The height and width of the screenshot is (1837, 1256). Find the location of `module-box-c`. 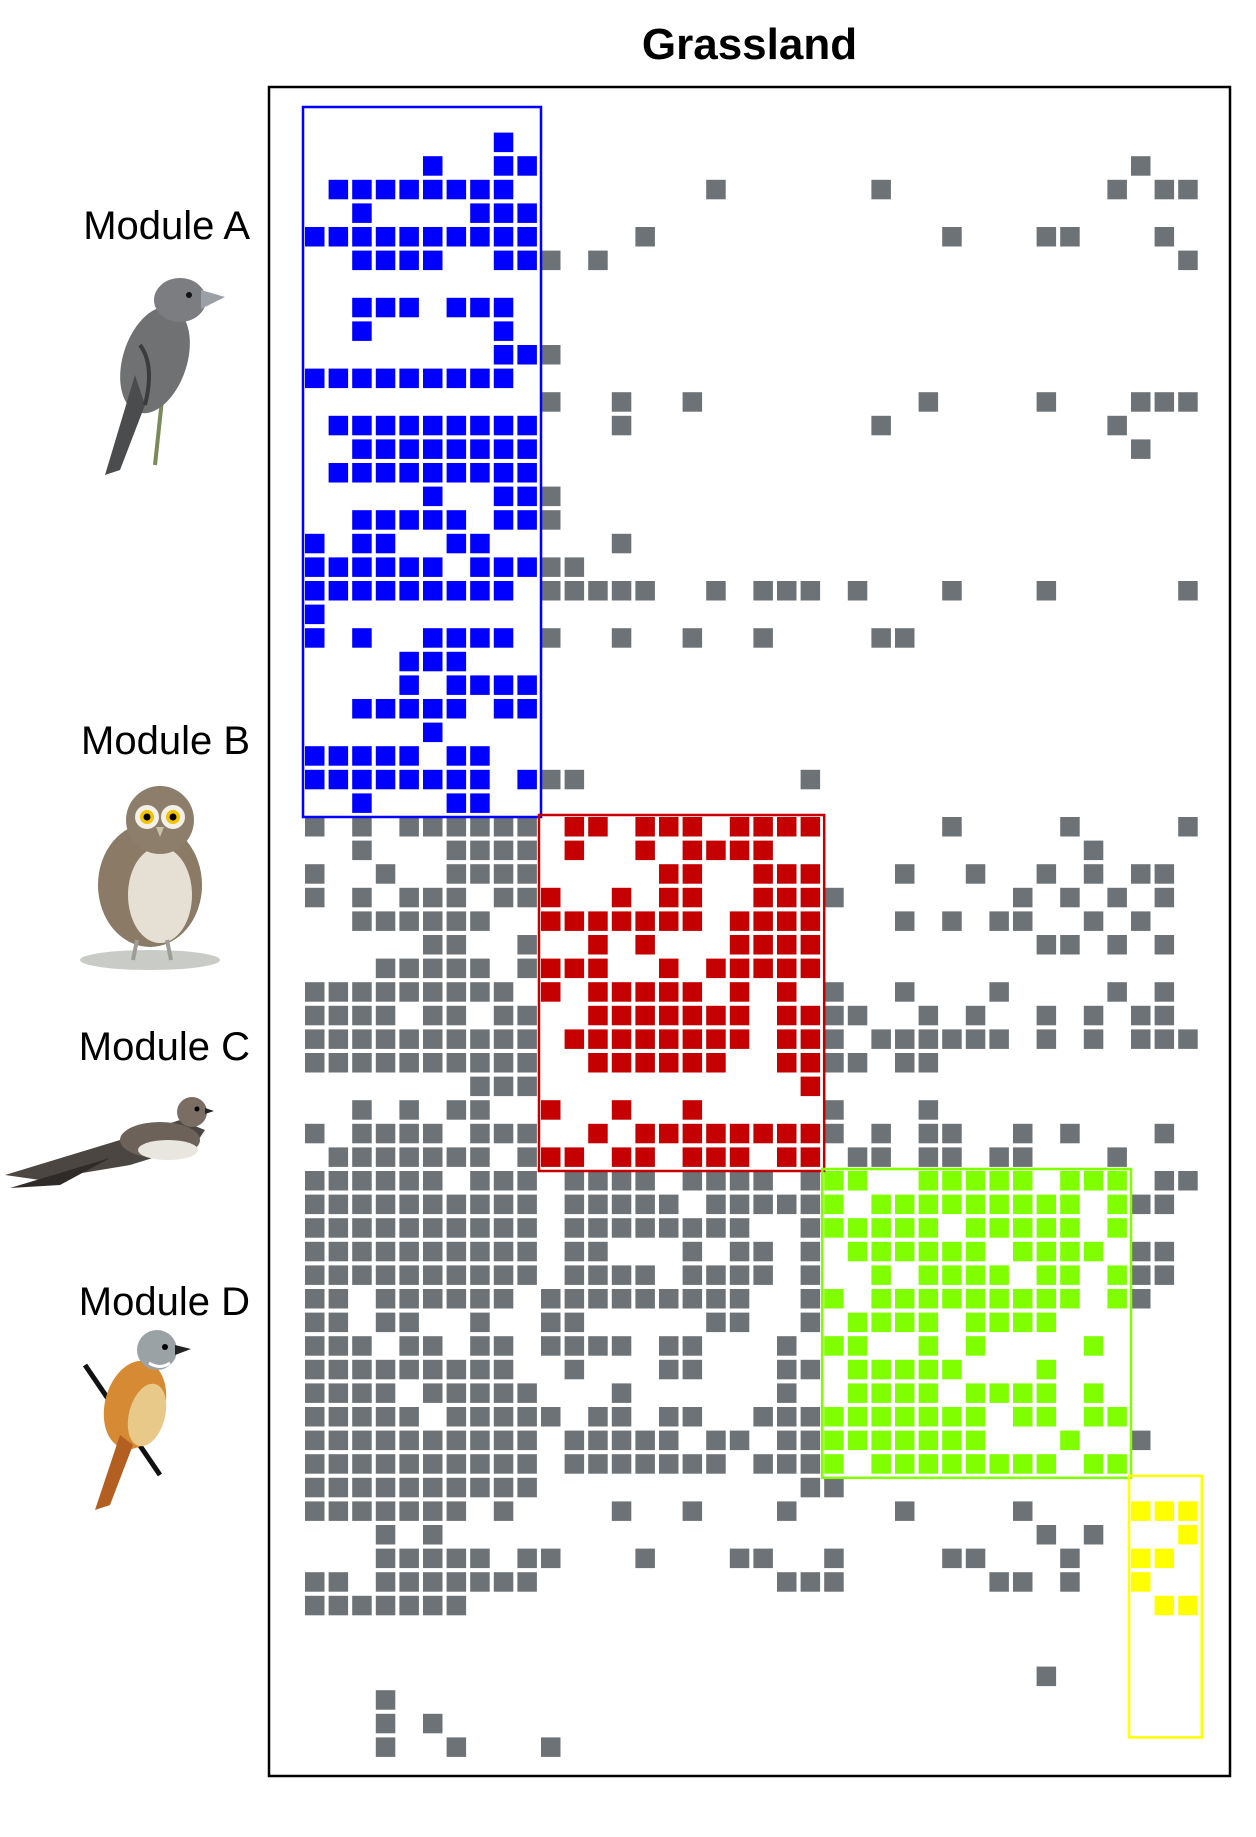

module-box-c is located at coordinates (976, 1323).